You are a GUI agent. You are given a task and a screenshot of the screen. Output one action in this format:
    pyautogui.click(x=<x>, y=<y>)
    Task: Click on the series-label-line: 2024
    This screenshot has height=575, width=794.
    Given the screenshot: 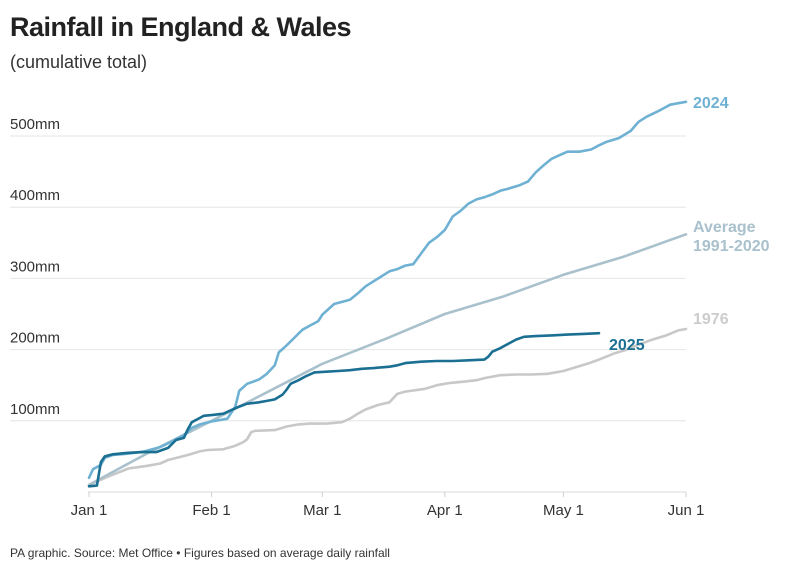 What is the action you would take?
    pyautogui.click(x=711, y=103)
    